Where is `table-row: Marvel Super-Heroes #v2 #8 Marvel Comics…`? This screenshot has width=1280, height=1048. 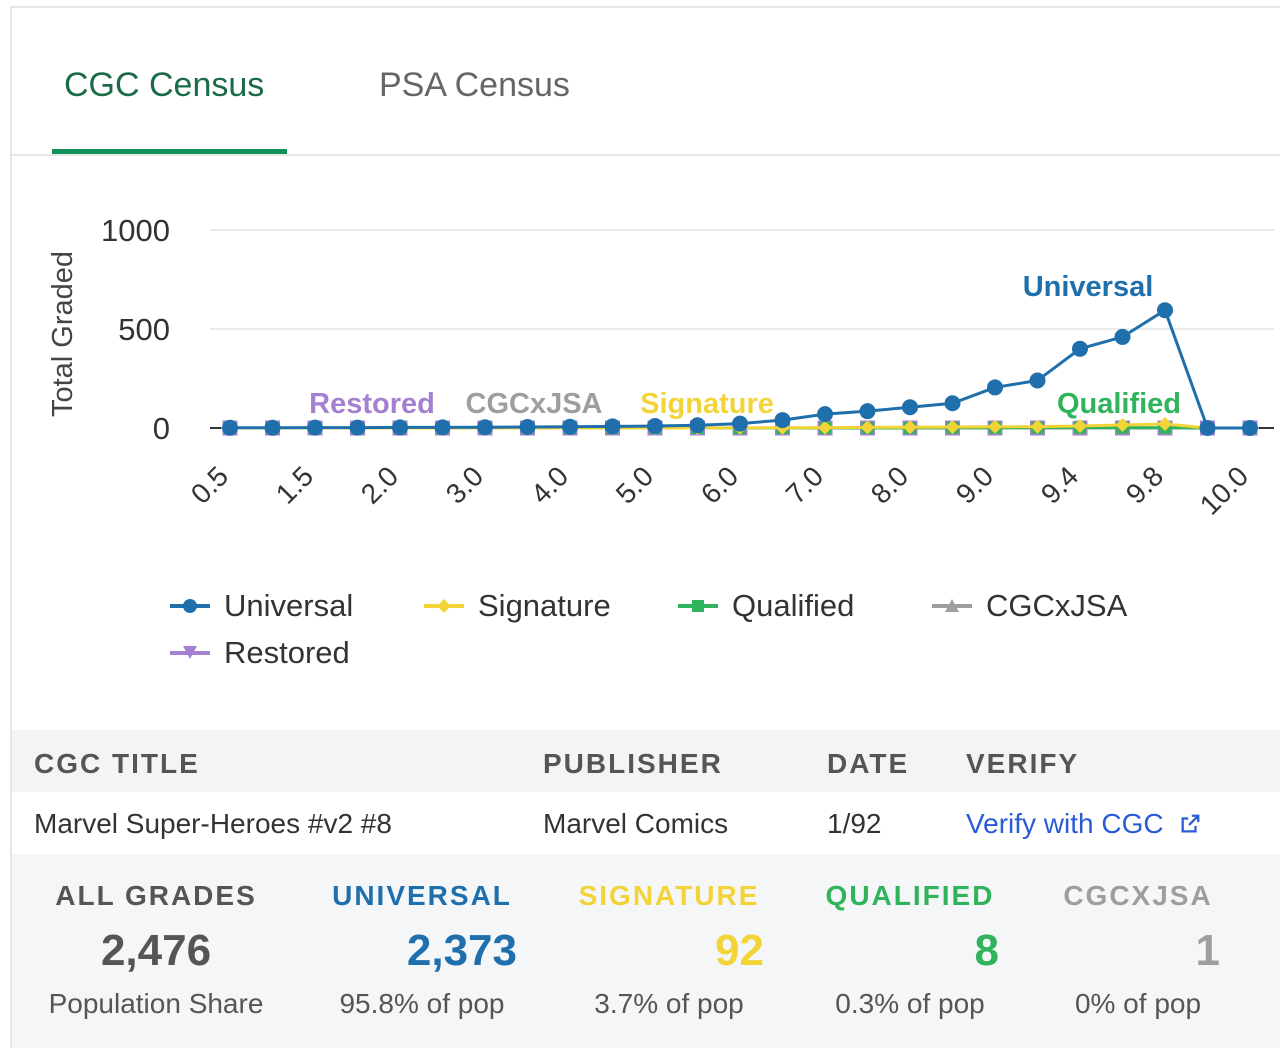 table-row: Marvel Super-Heroes #v2 #8 Marvel Comics… is located at coordinates (646, 824).